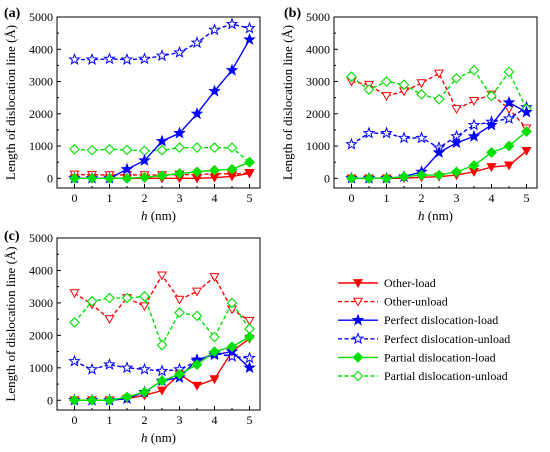  What do you see at coordinates (441, 320) in the screenshot?
I see `legend-label: Perfect dislocation-load` at bounding box center [441, 320].